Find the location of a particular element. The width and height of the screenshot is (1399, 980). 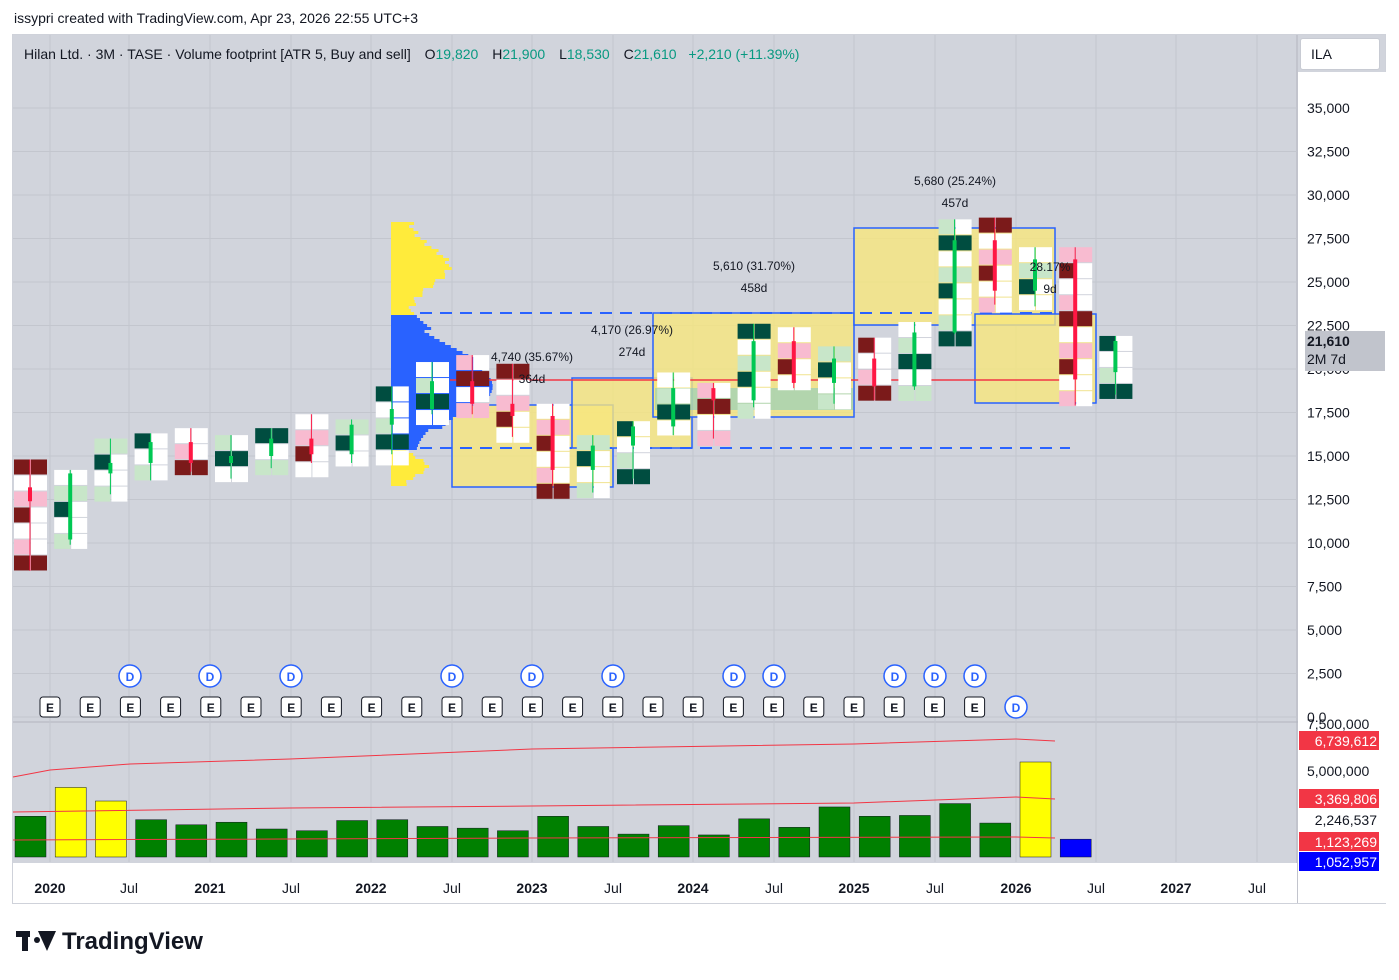

price-tick-label: 2,500 is located at coordinates (1324, 674).